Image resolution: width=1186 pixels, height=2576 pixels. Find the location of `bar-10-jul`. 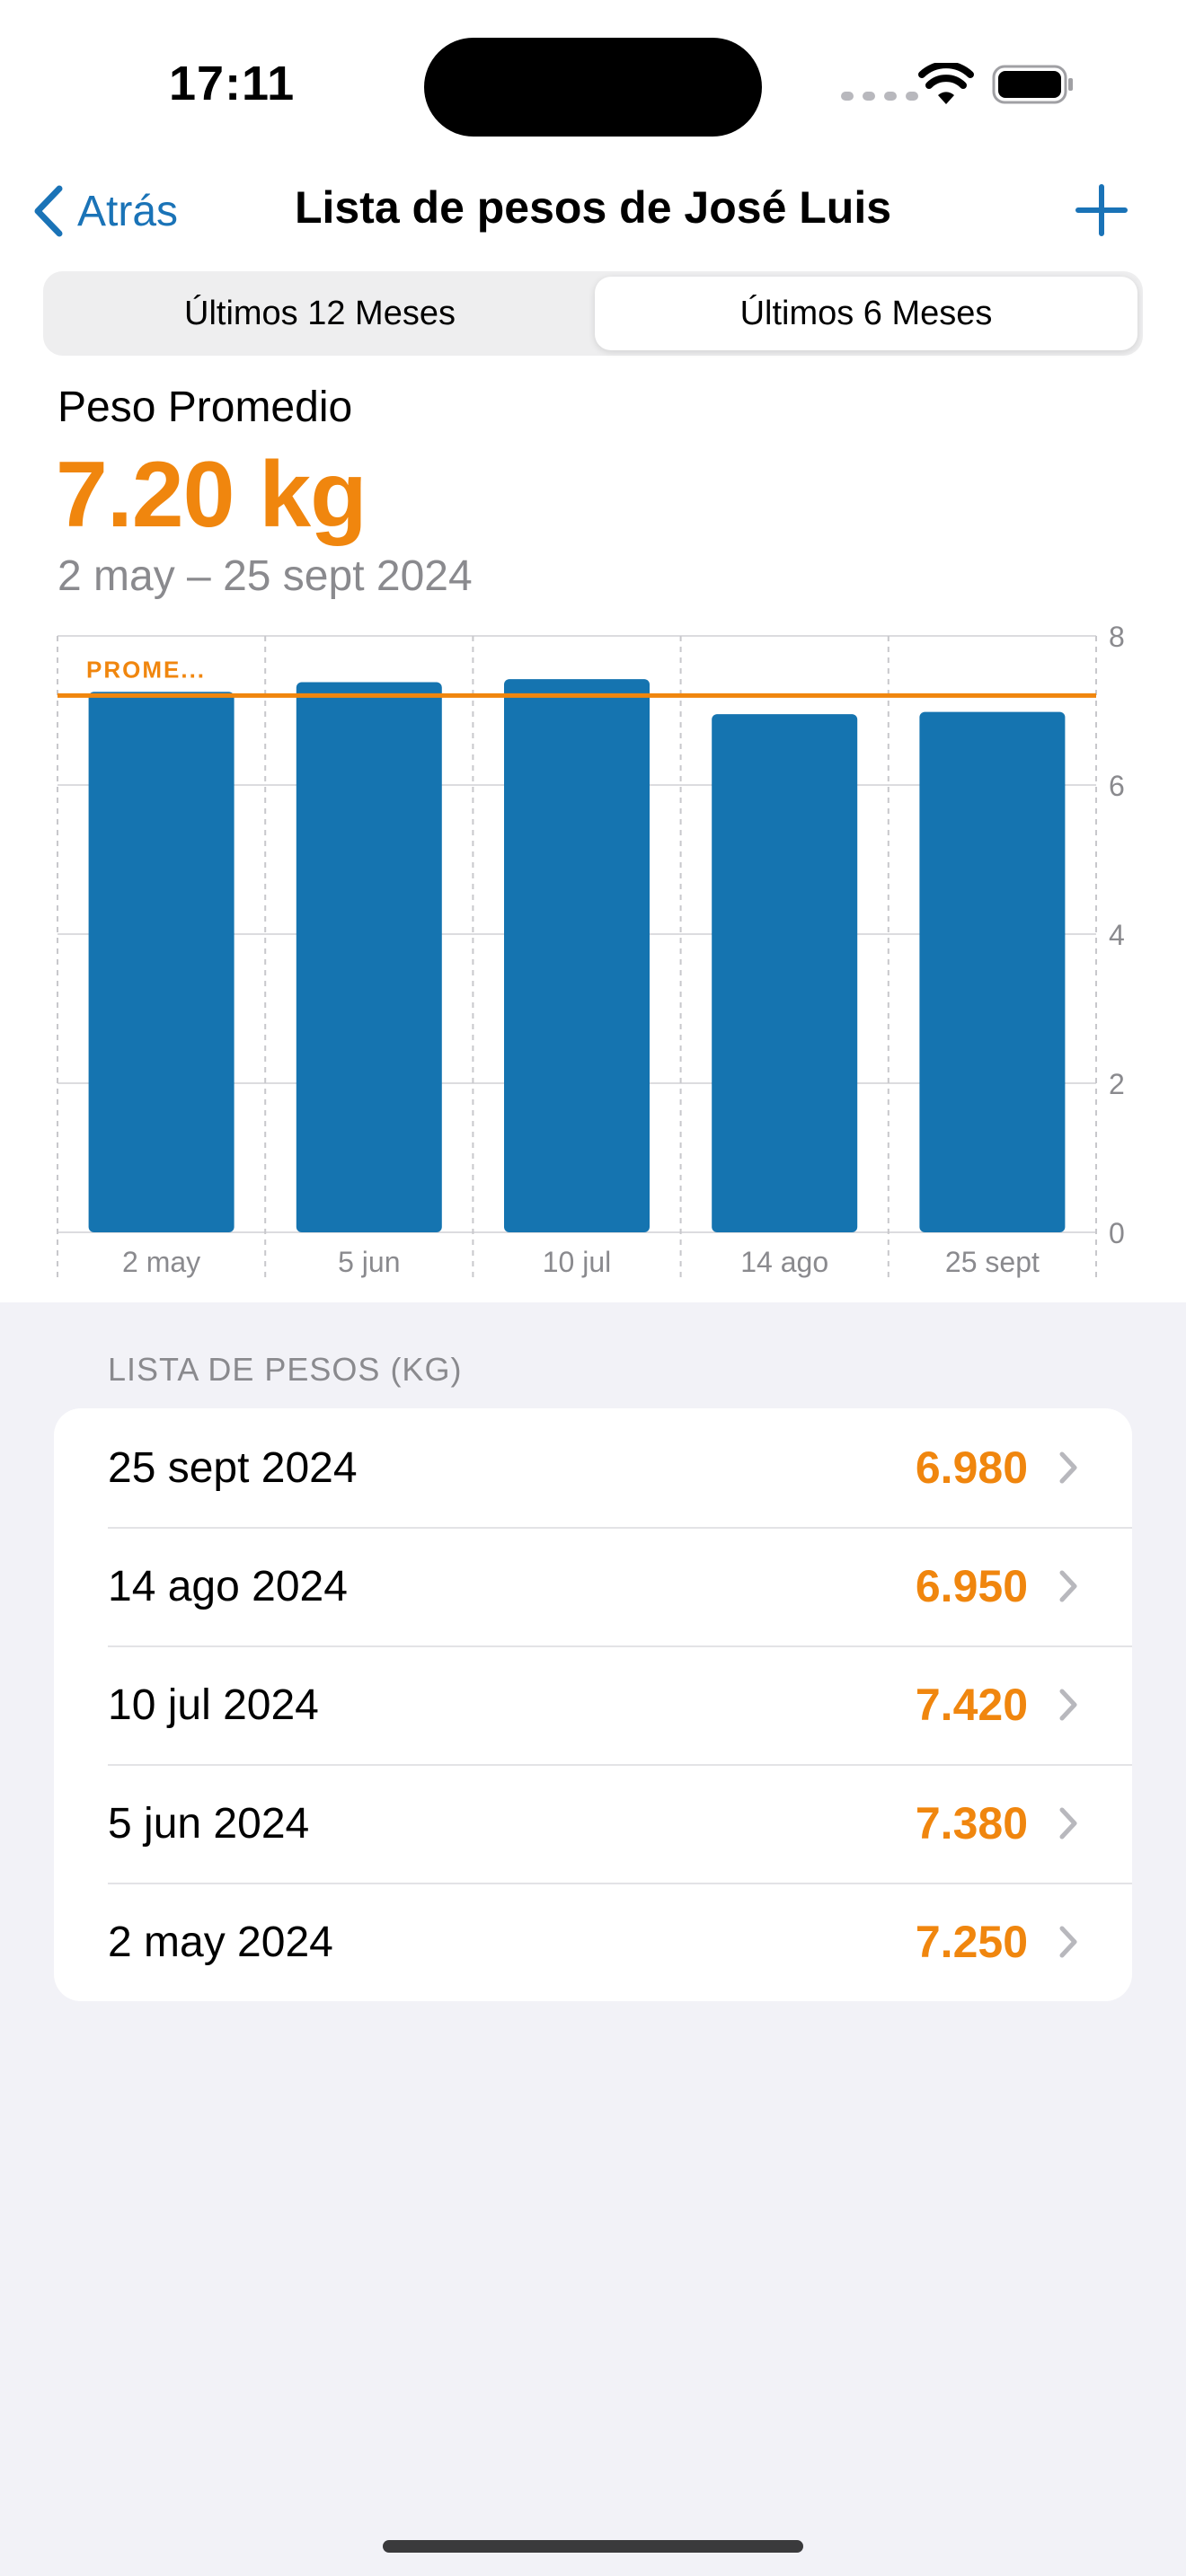

bar-10-jul is located at coordinates (577, 955).